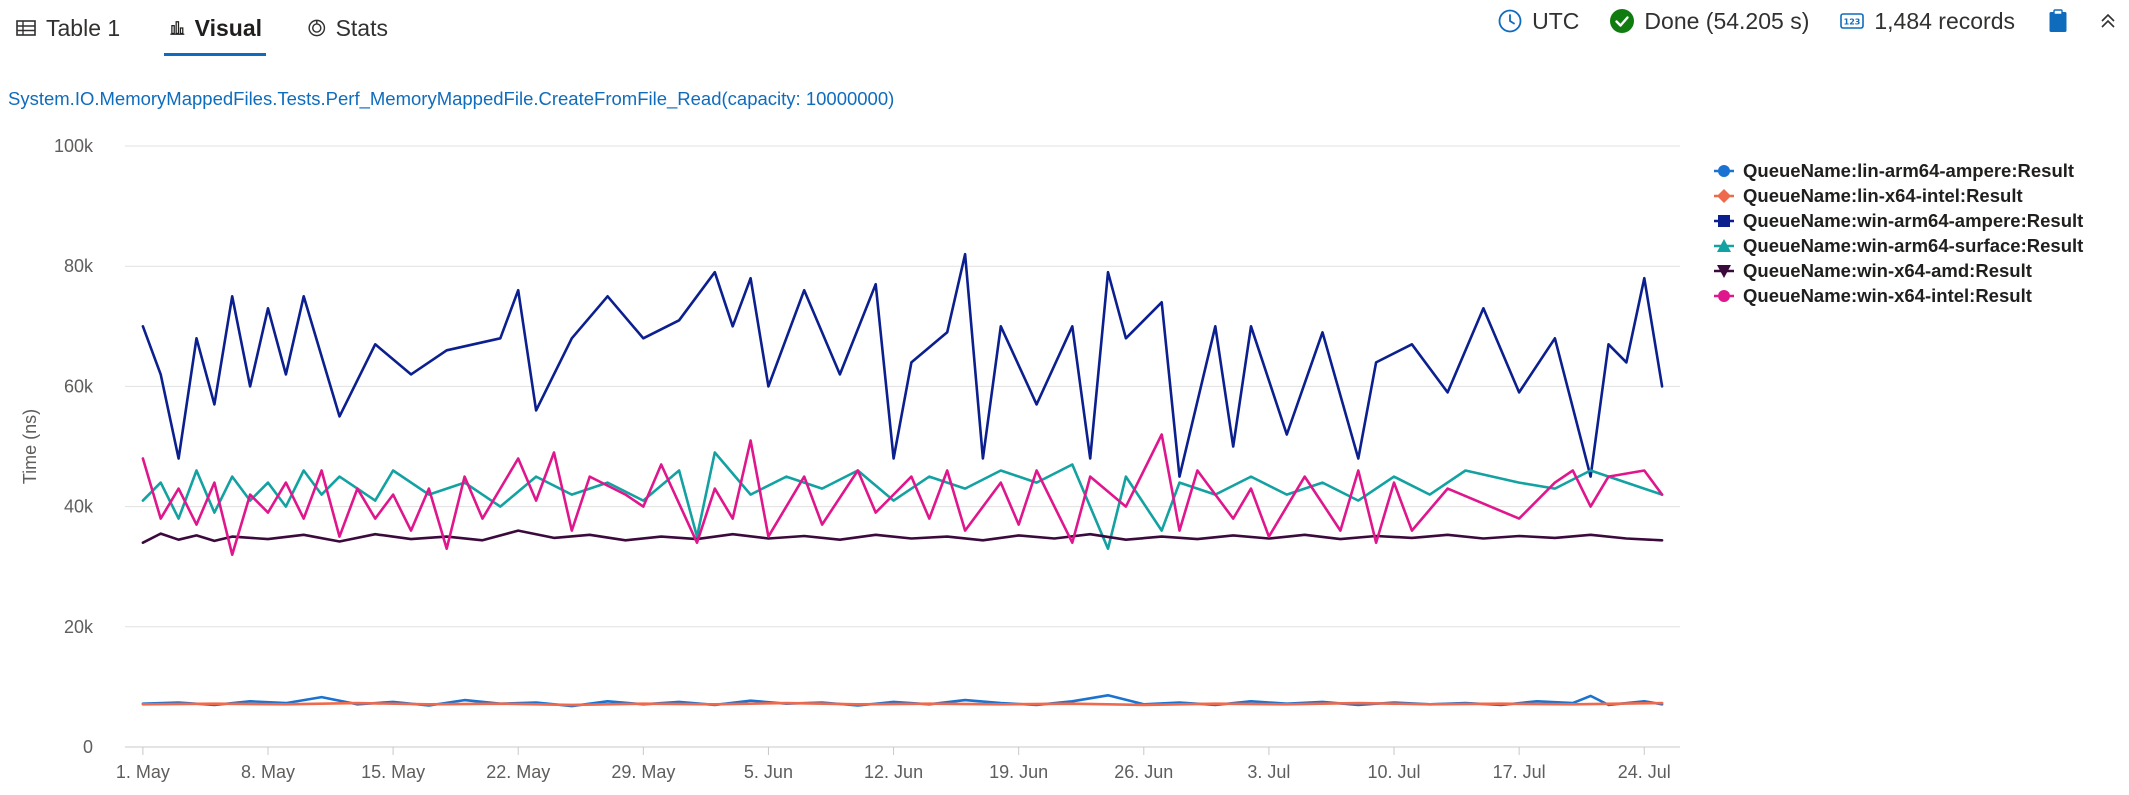 The width and height of the screenshot is (2129, 795). What do you see at coordinates (1887, 295) in the screenshot?
I see `legend-label: QueueName:win-x64-intel:Result` at bounding box center [1887, 295].